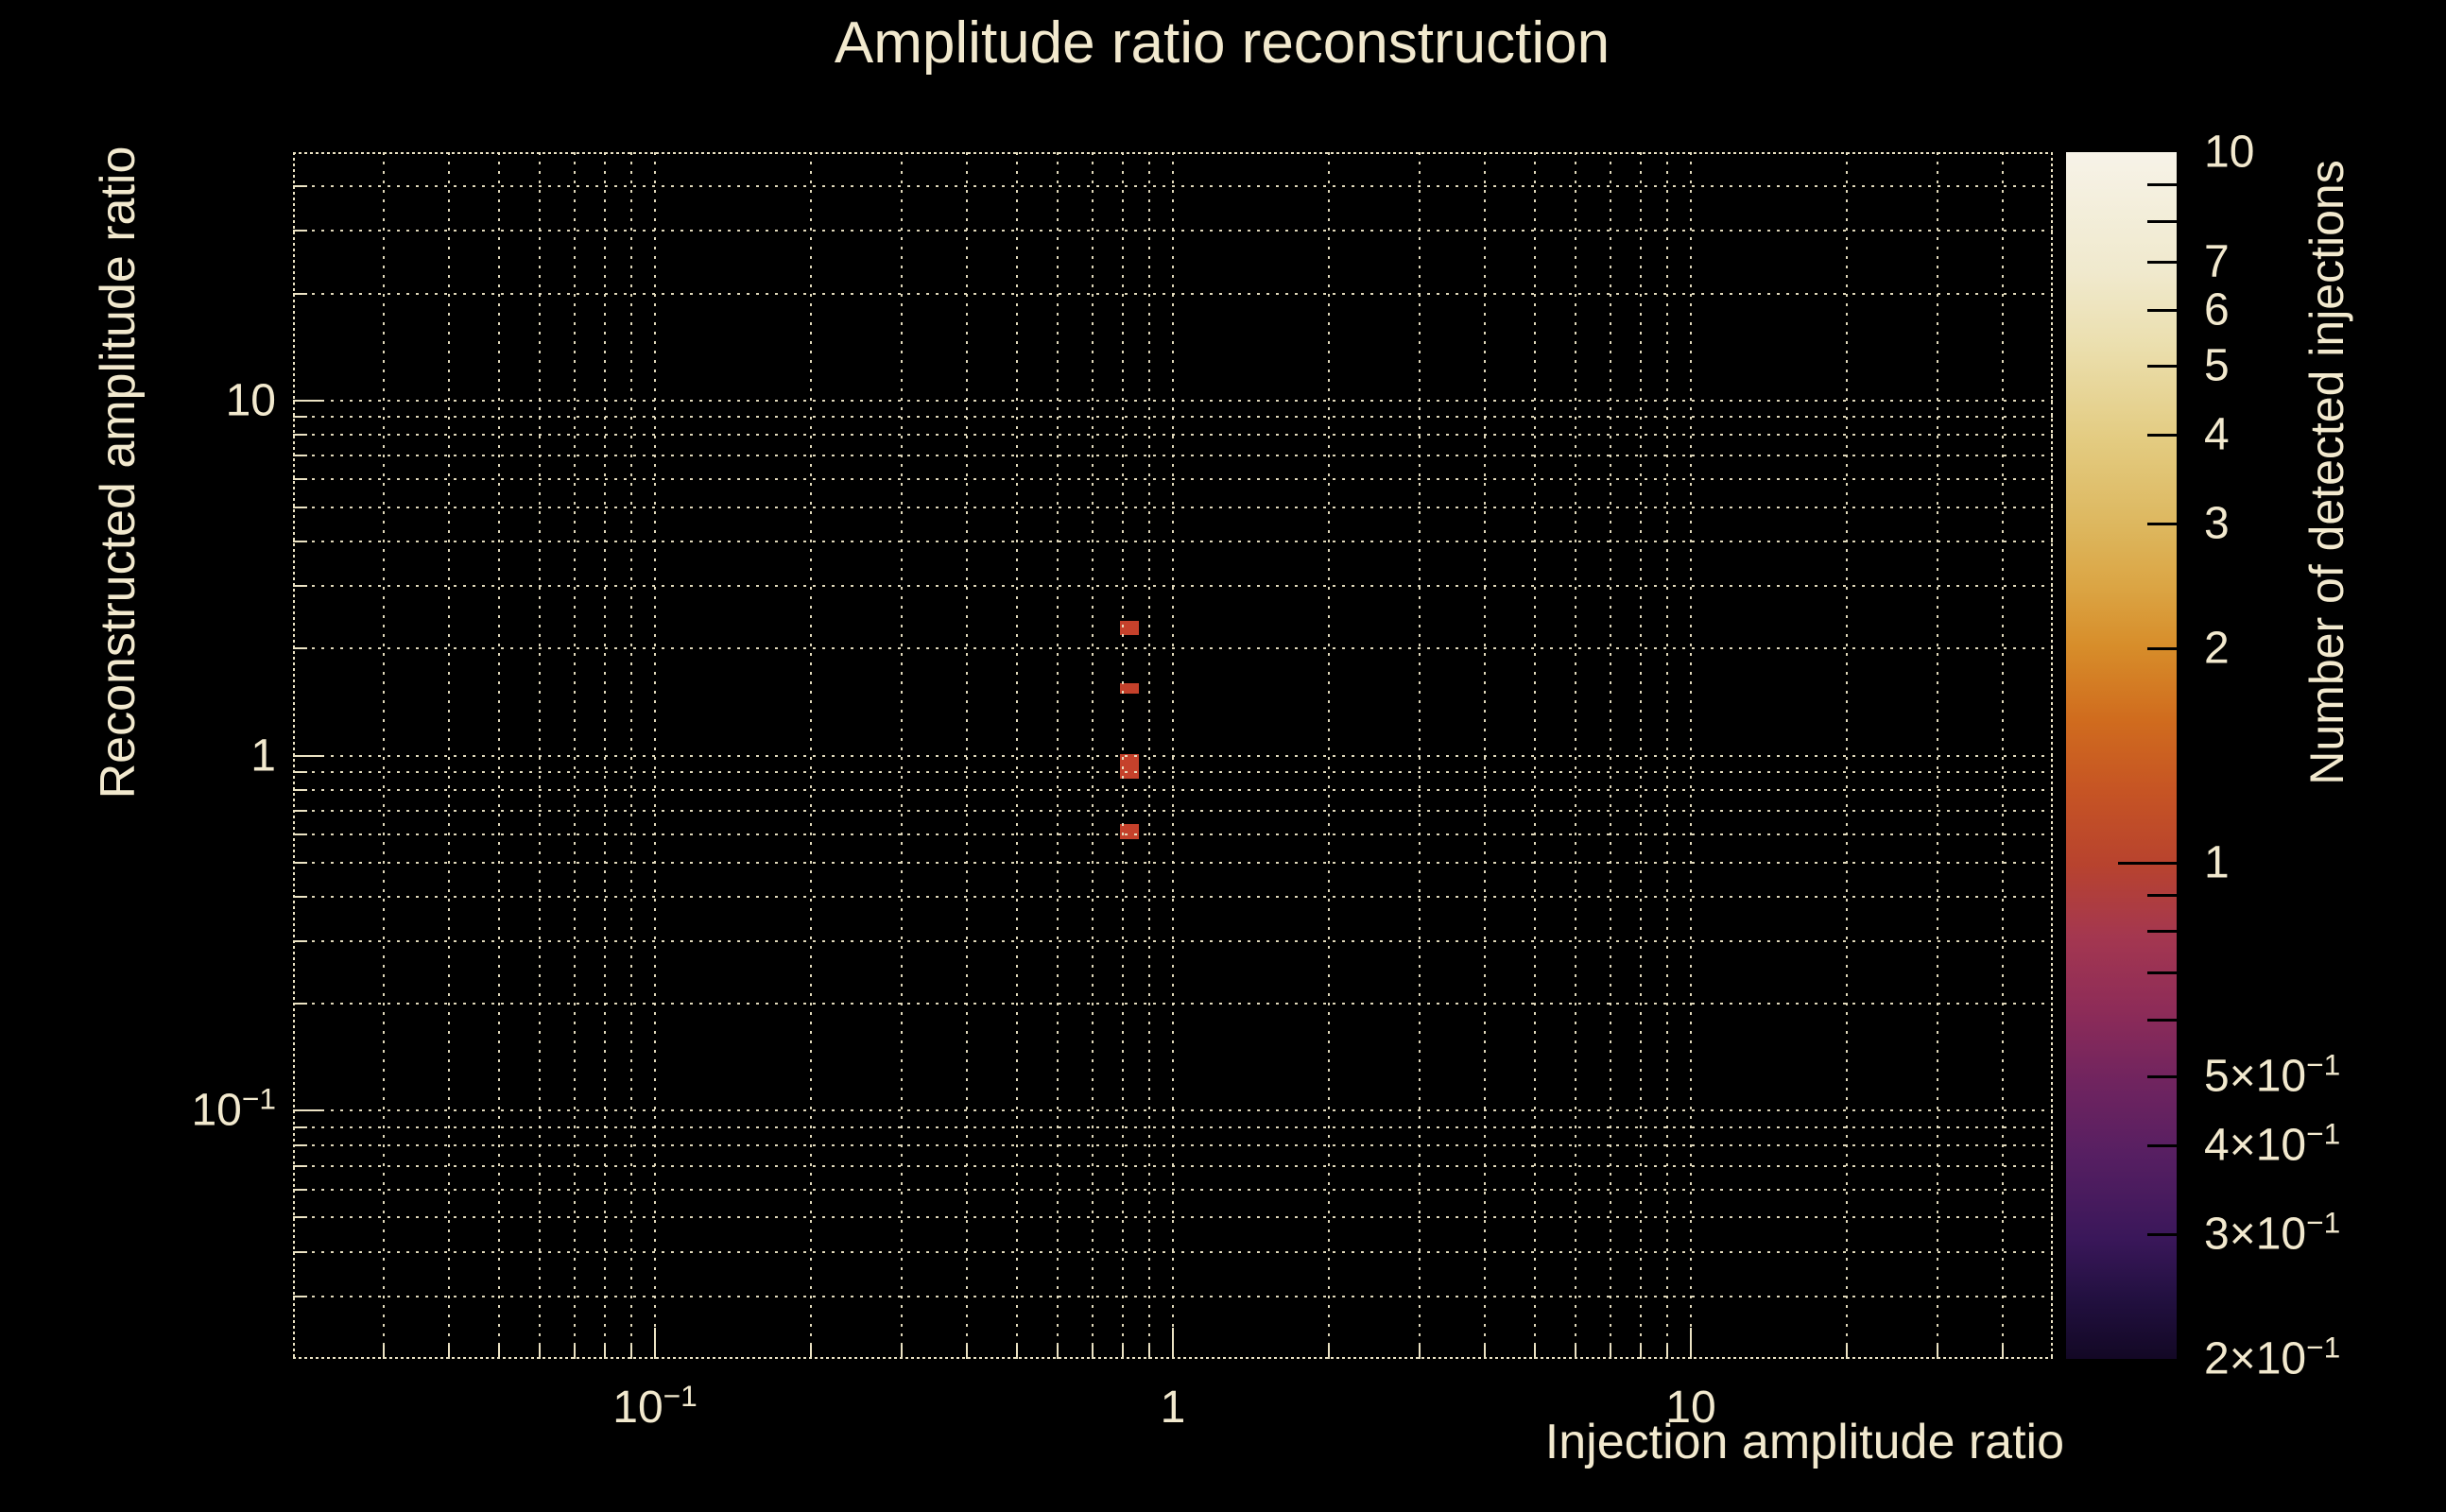 This screenshot has height=1512, width=2446. What do you see at coordinates (2272, 1357) in the screenshot?
I see `colorbar-tick-label: 2×10⁻¹` at bounding box center [2272, 1357].